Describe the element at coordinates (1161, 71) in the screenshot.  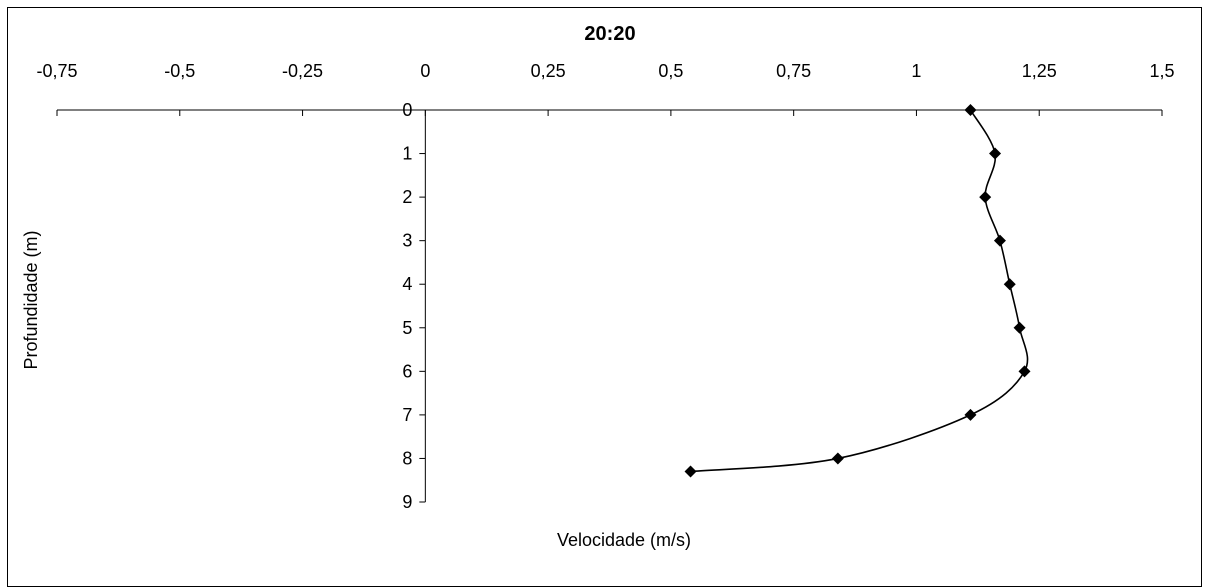
I see `x-tick-label: 1,5` at that location.